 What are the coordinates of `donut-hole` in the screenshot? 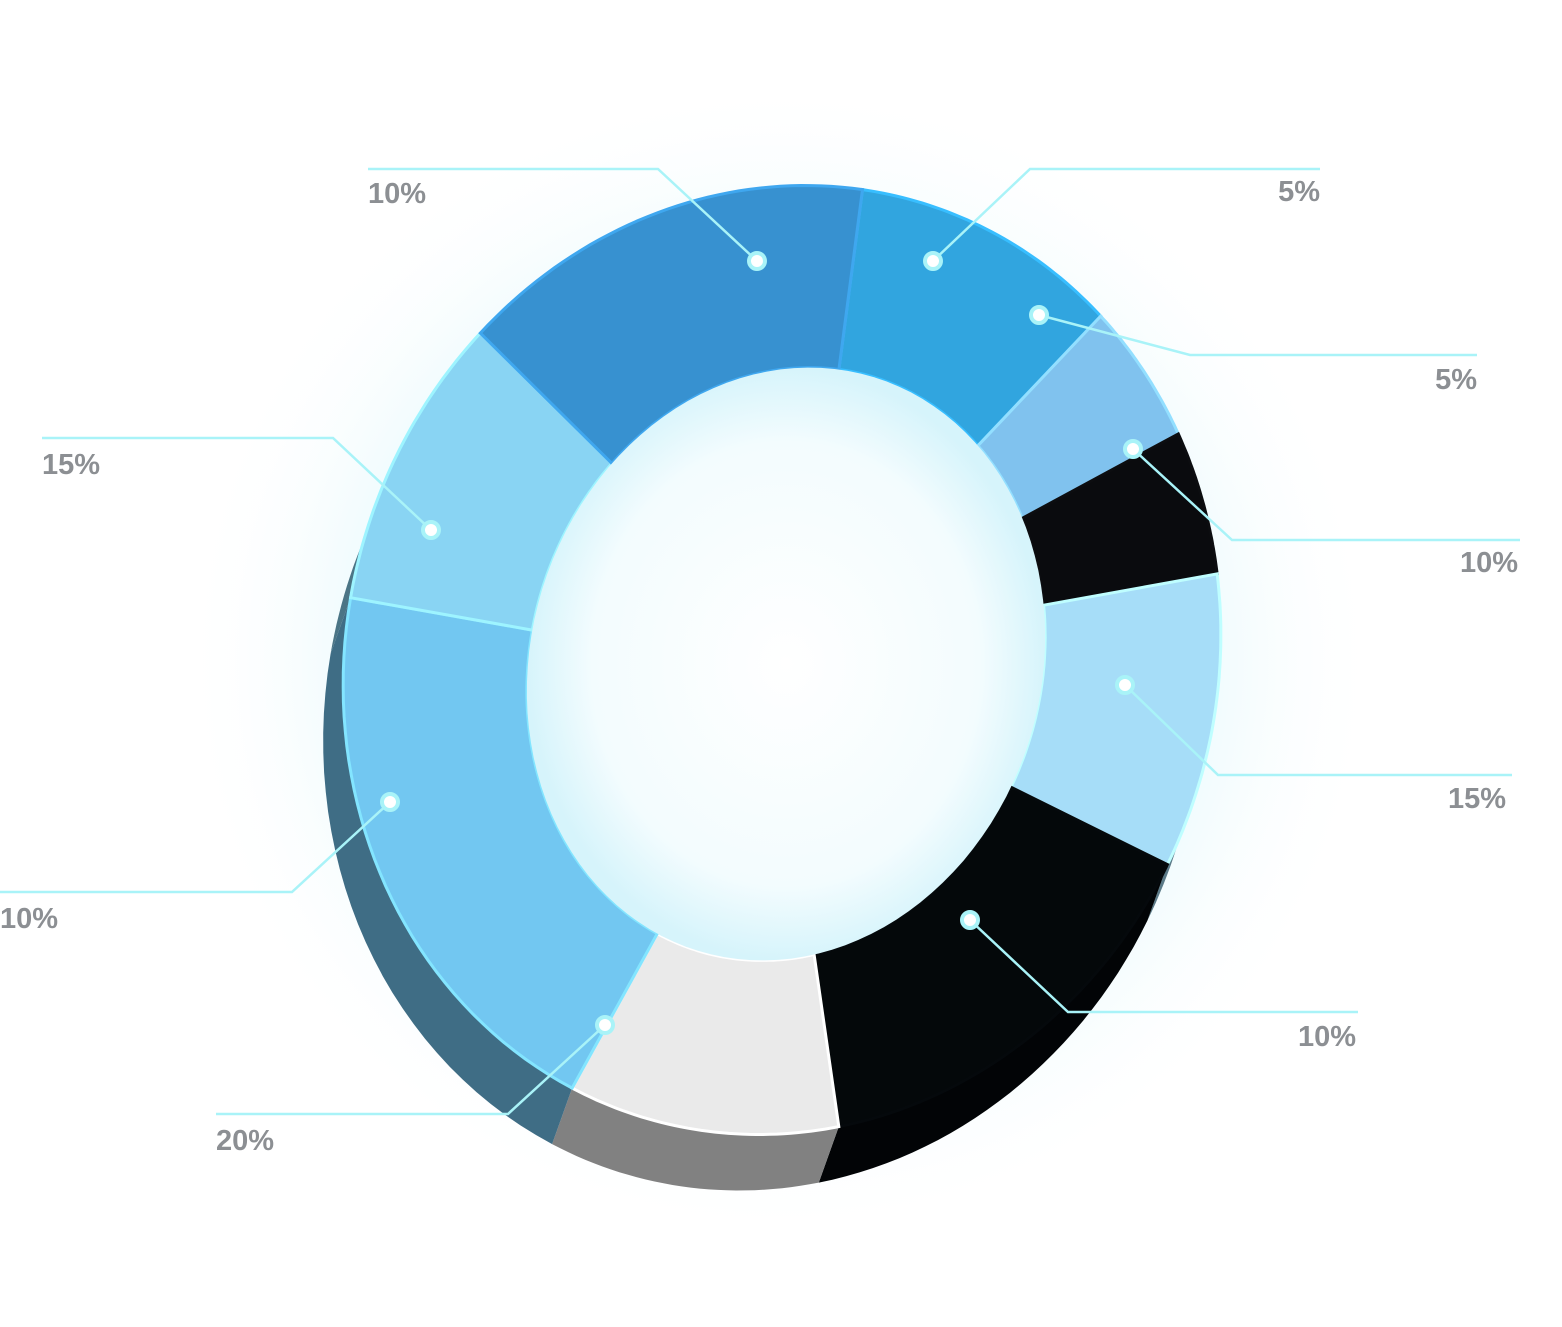 It's located at (786, 664).